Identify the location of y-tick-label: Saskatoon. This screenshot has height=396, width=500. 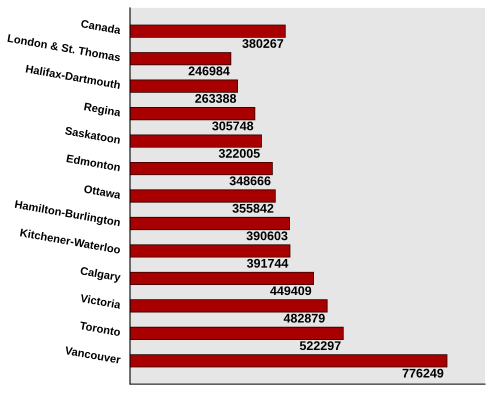
(92, 135).